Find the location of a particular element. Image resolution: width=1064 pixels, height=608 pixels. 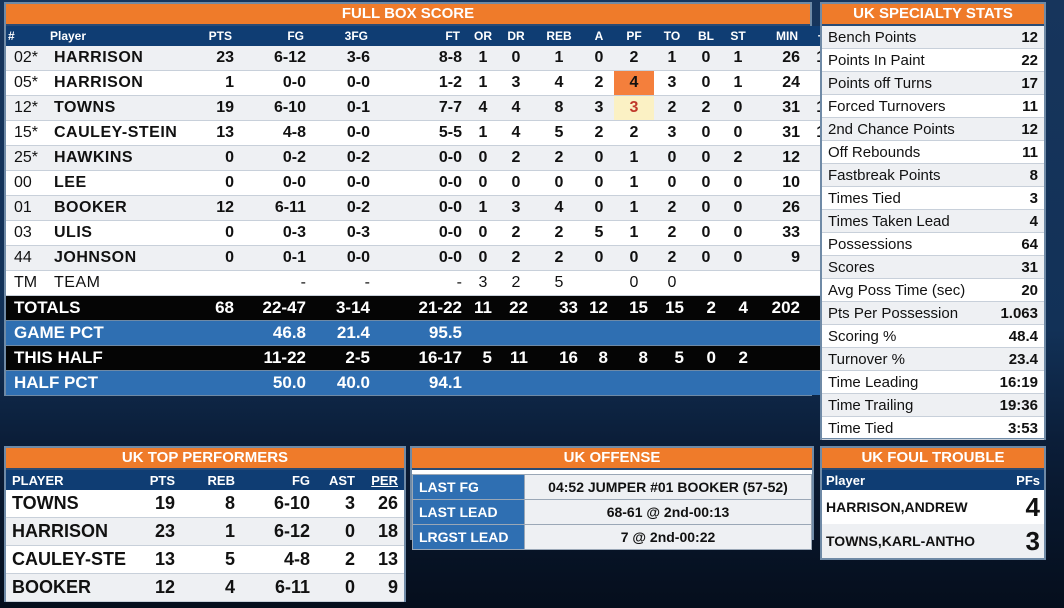

game-pct-label: GAME PCT is located at coordinates (97, 333).